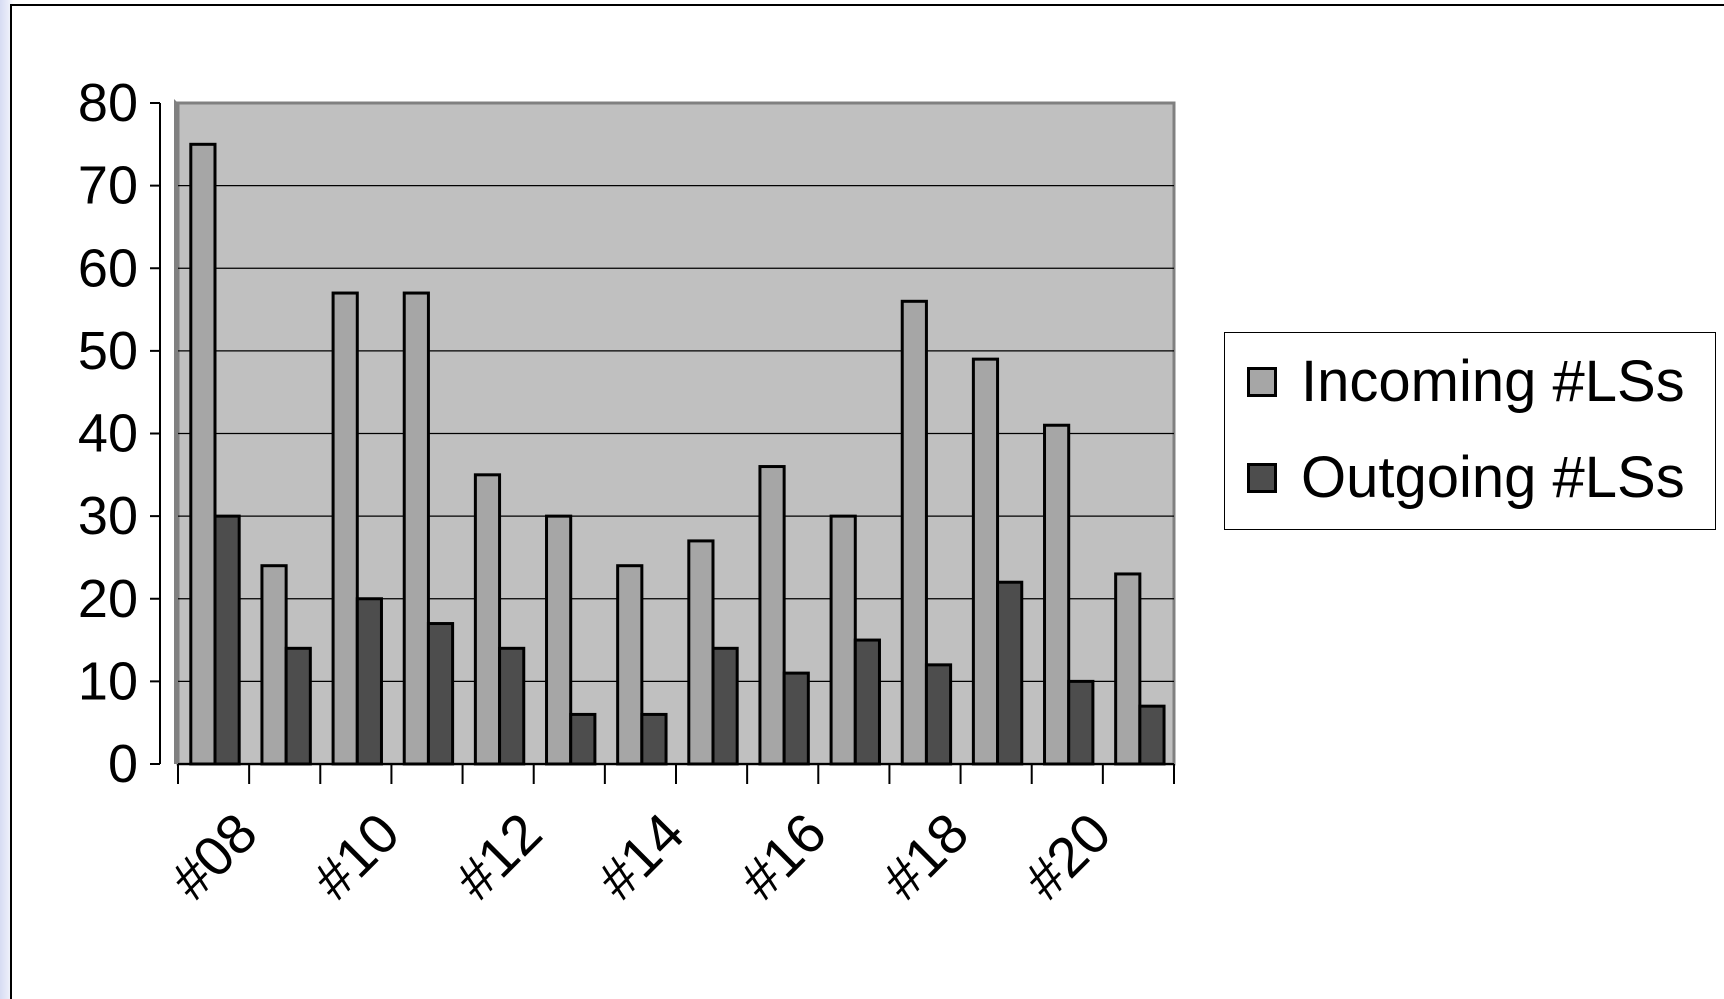 The image size is (1724, 999). Describe the element at coordinates (640, 856) in the screenshot. I see `x-tick-label-14: #14` at that location.